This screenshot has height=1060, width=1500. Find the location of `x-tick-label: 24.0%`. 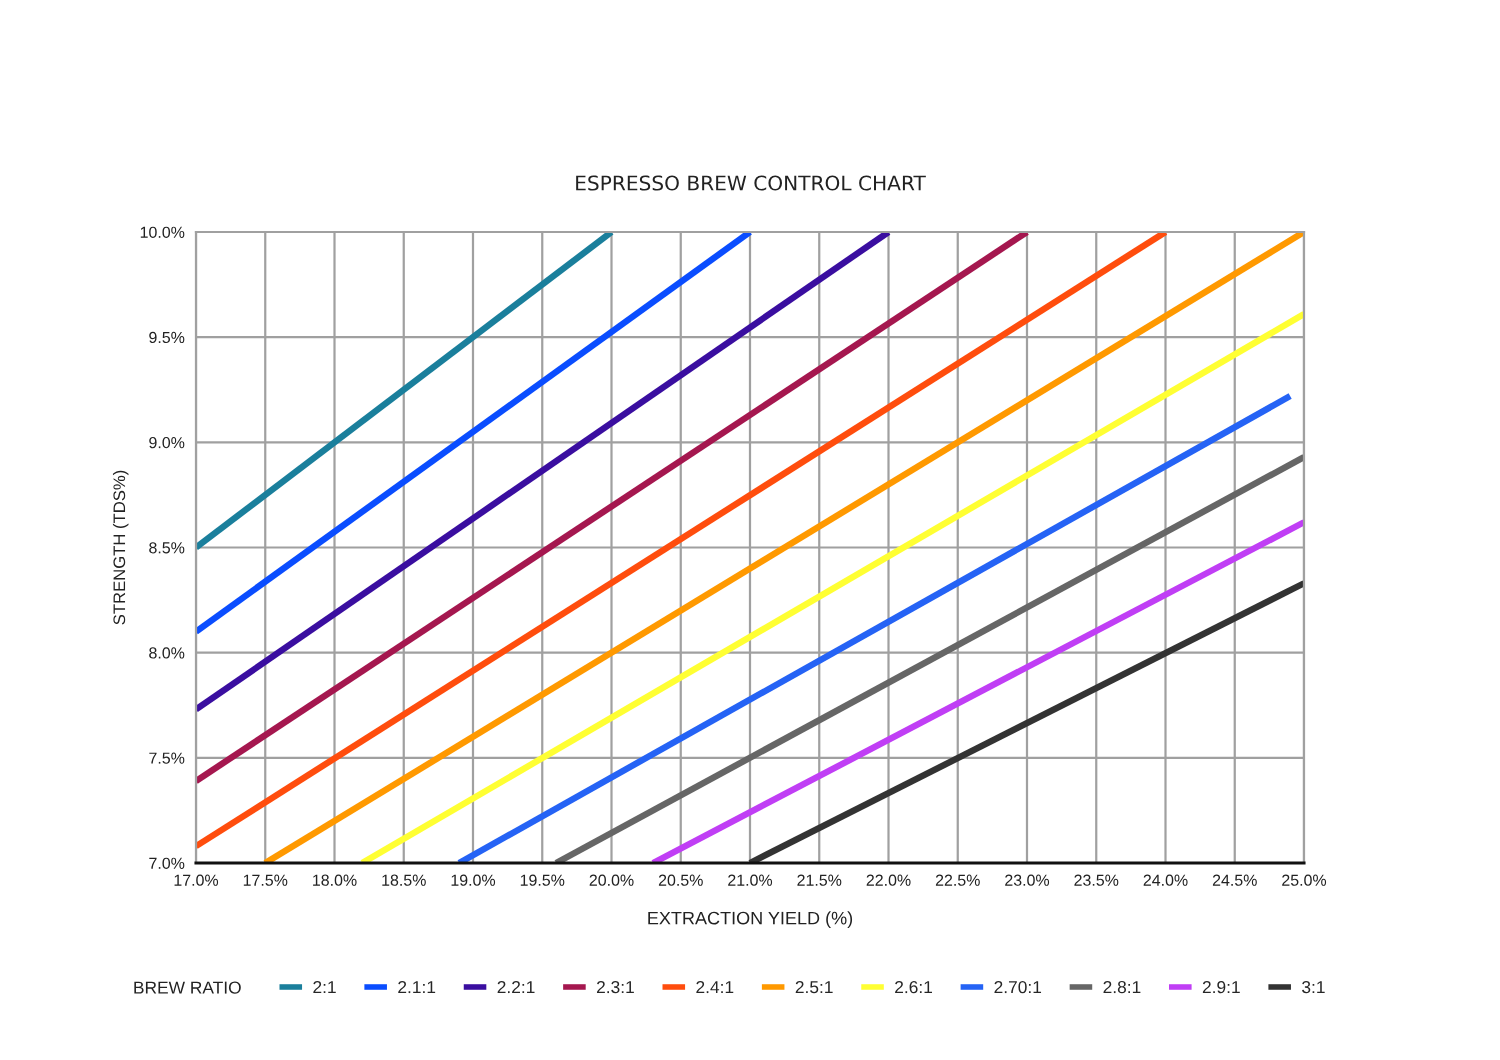

x-tick-label: 24.0% is located at coordinates (1165, 880).